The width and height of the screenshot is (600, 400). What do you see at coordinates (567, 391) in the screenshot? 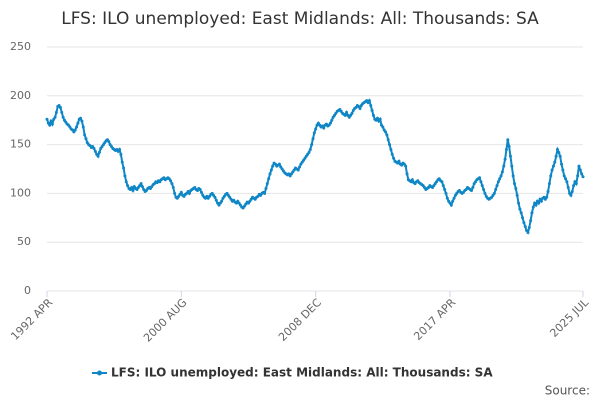
I see `source: Source:` at bounding box center [567, 391].